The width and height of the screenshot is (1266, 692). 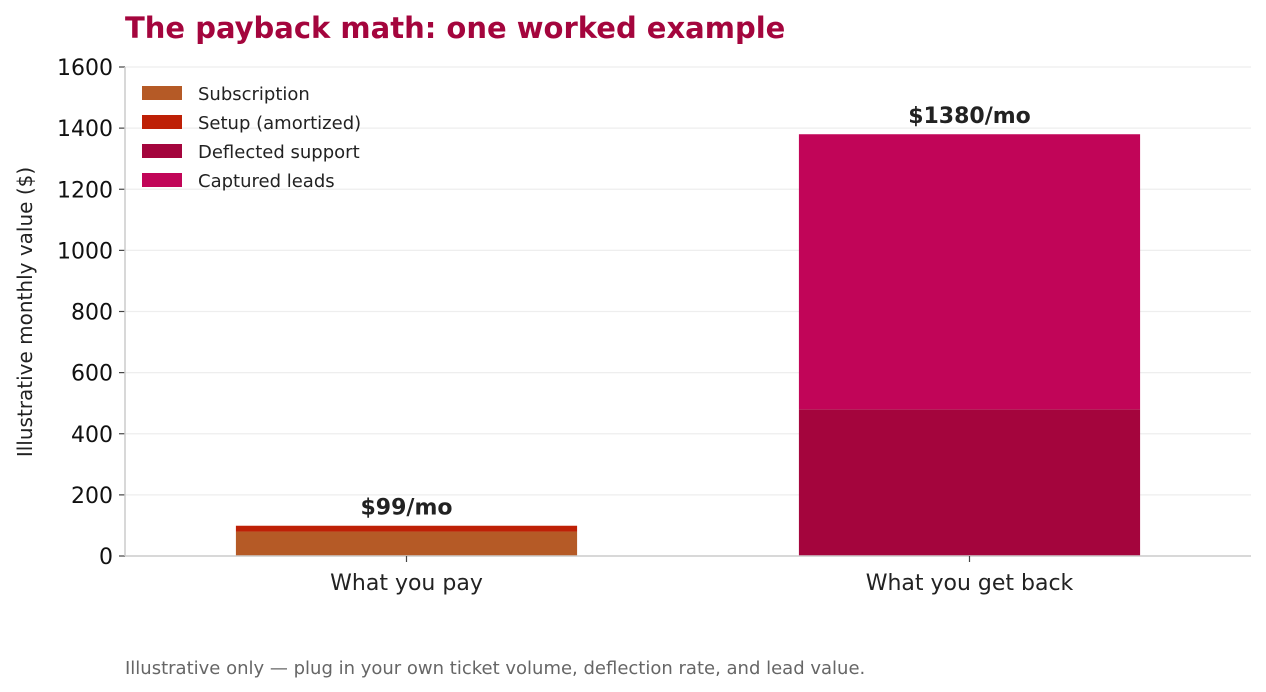 What do you see at coordinates (970, 583) in the screenshot?
I see `x-tick-label: What you get back` at bounding box center [970, 583].